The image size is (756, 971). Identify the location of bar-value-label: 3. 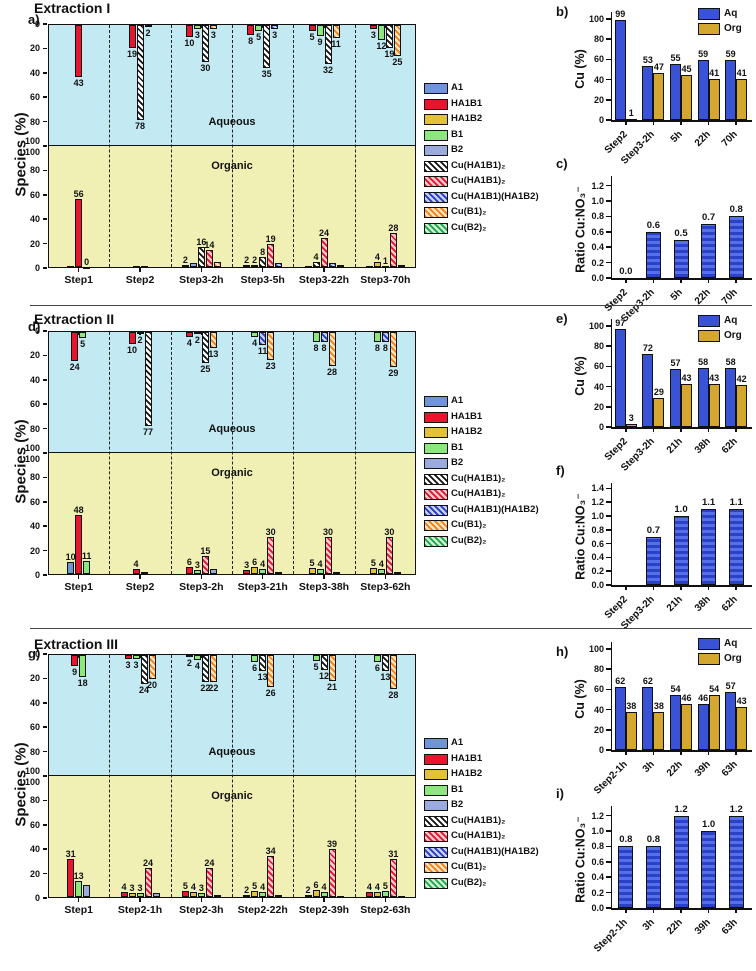
(140, 888).